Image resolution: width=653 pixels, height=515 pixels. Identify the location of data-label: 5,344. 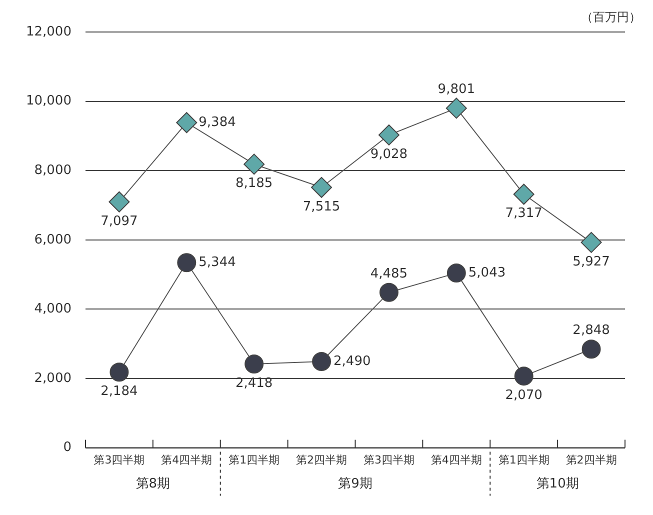
(217, 262).